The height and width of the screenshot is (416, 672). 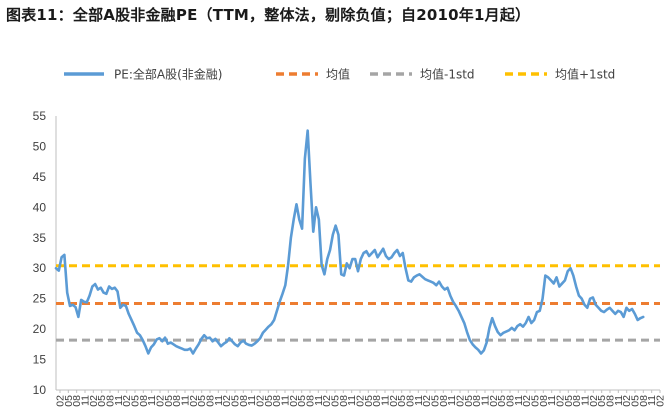 What do you see at coordinates (313, 74) in the screenshot?
I see `legend-item-1: 均值` at bounding box center [313, 74].